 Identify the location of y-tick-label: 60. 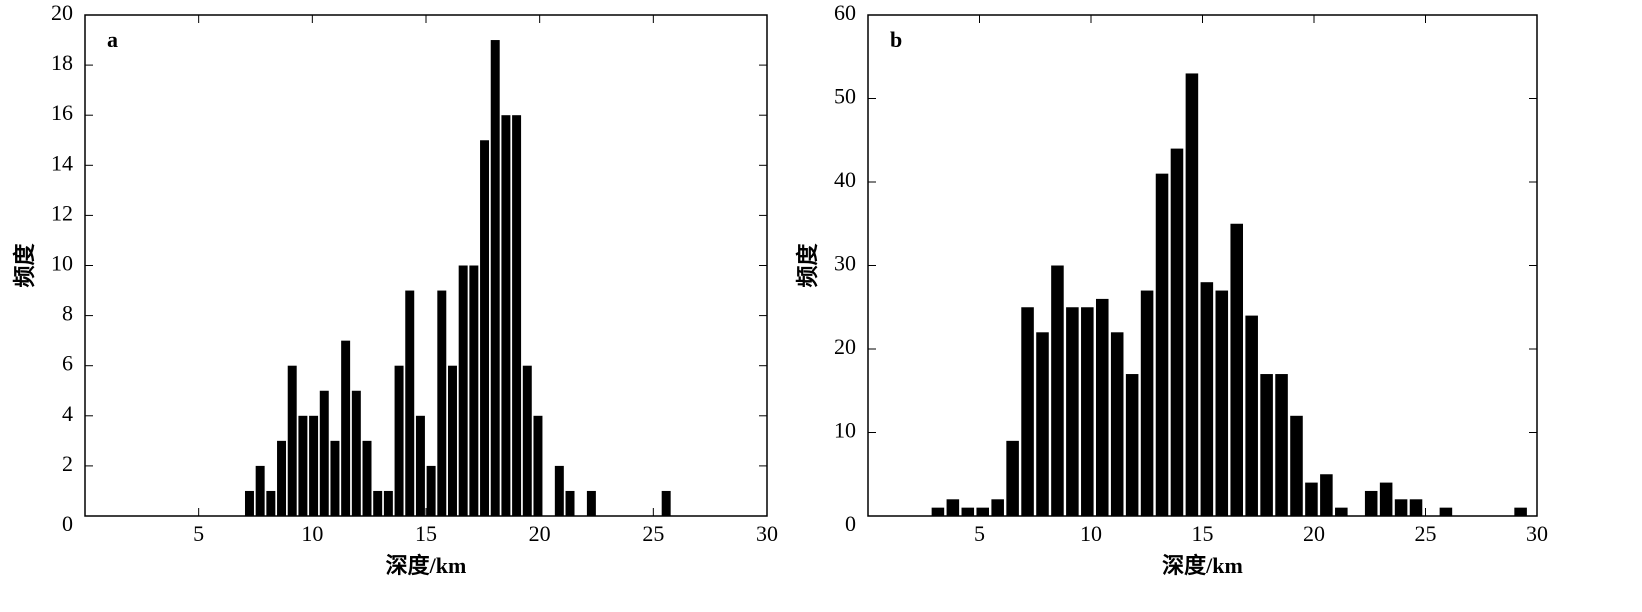
(845, 12).